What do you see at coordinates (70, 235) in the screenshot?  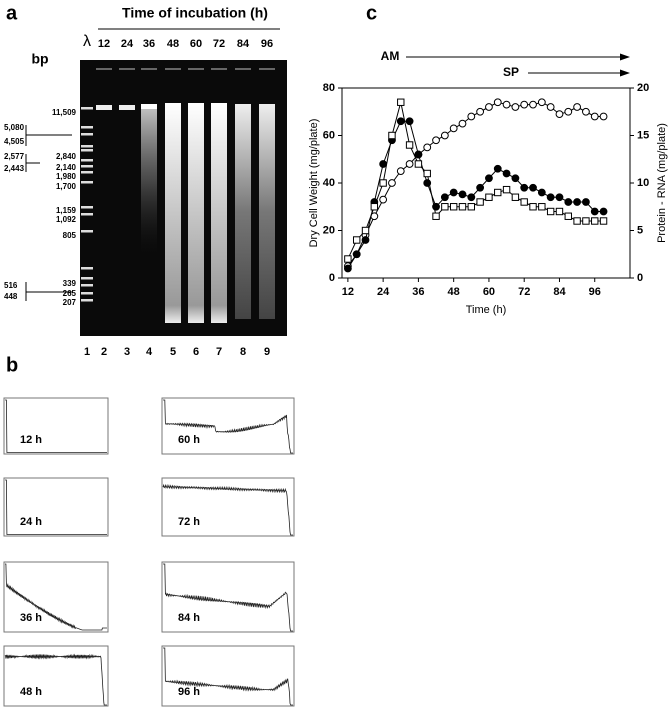 I see `marker-label: 805` at bounding box center [70, 235].